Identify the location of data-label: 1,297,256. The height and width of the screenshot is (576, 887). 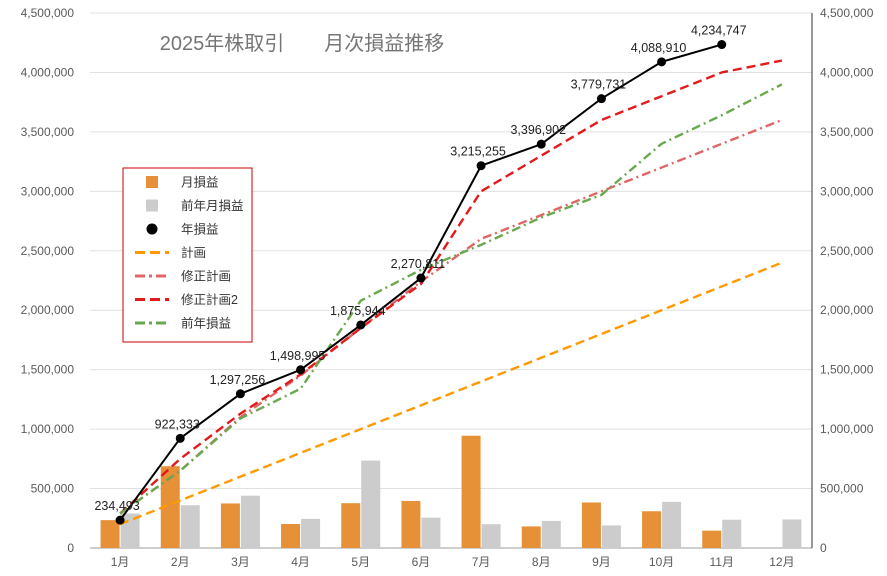
(238, 380).